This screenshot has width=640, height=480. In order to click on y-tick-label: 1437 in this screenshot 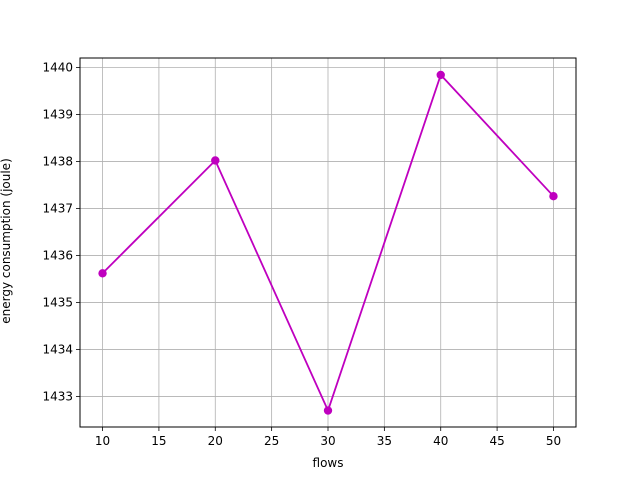, I will do `click(57, 208)`.